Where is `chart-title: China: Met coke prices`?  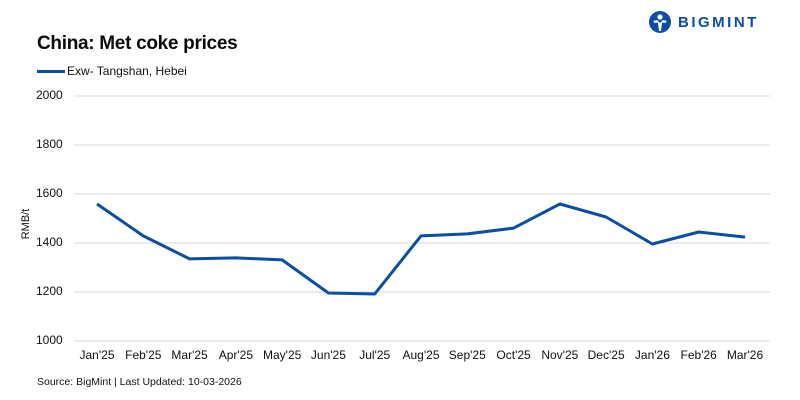
chart-title: China: Met coke prices is located at coordinates (137, 43).